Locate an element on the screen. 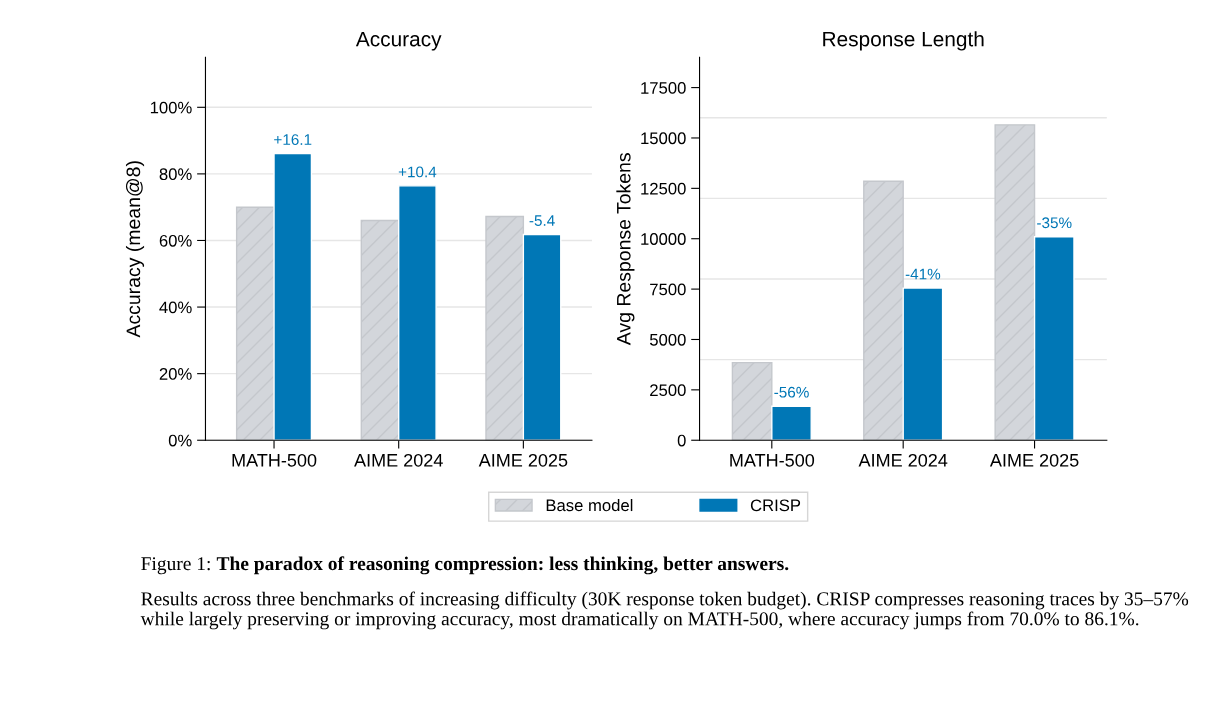 Image resolution: width=1223 pixels, height=717 pixels. chart-title: Accuracy is located at coordinates (398, 41).